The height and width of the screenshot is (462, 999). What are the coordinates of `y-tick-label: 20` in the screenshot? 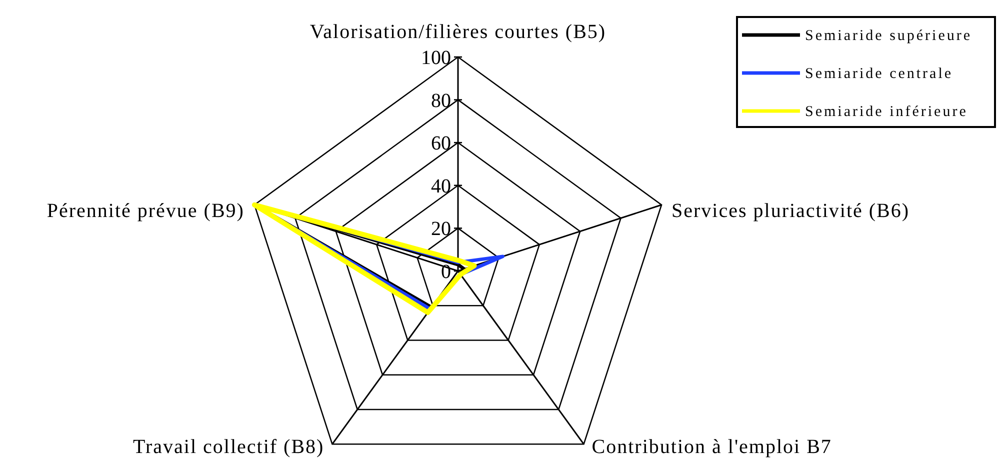 It's located at (441, 229).